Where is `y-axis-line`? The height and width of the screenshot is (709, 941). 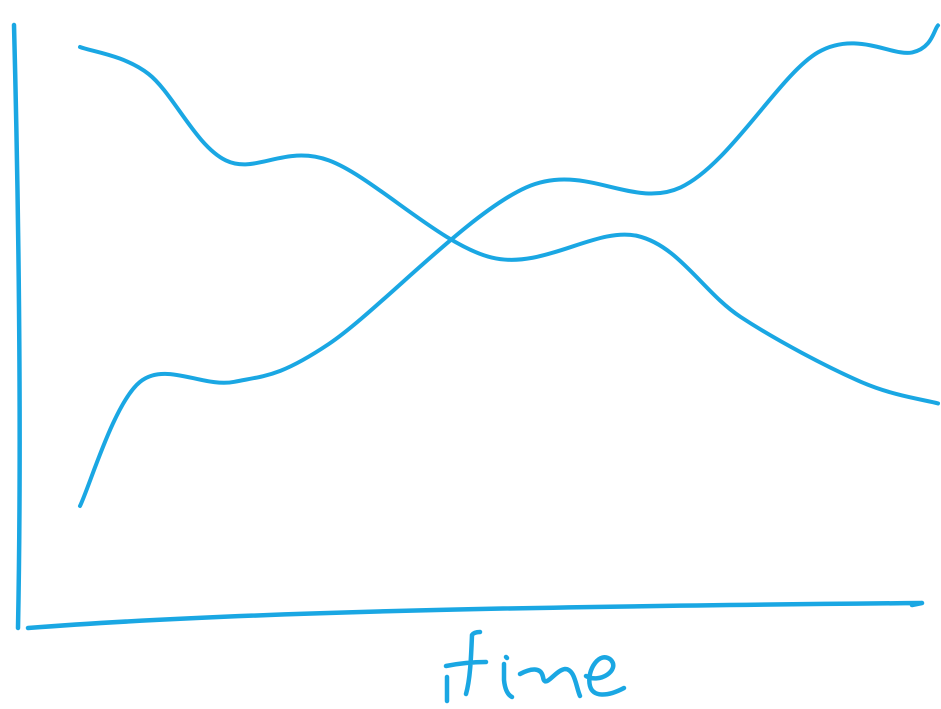
y-axis-line is located at coordinates (16, 326).